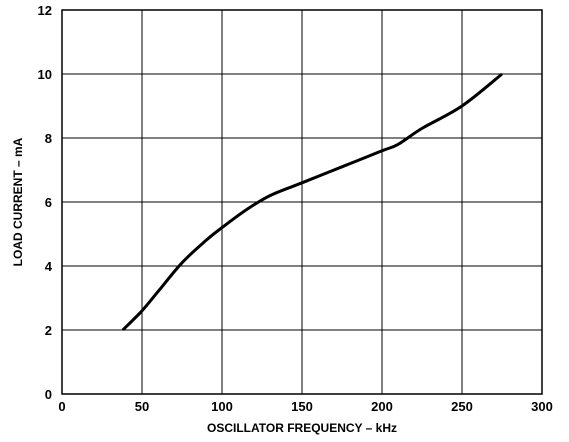  I want to click on x-tick-label: 300, so click(542, 406).